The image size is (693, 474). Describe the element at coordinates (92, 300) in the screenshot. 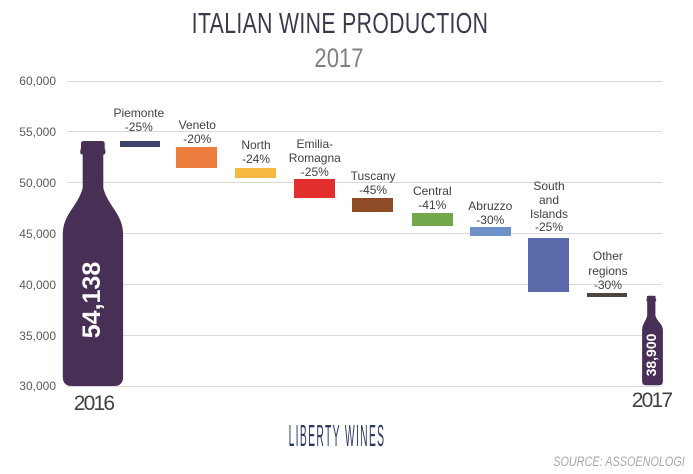

I see `svg-text: 54,138` at that location.